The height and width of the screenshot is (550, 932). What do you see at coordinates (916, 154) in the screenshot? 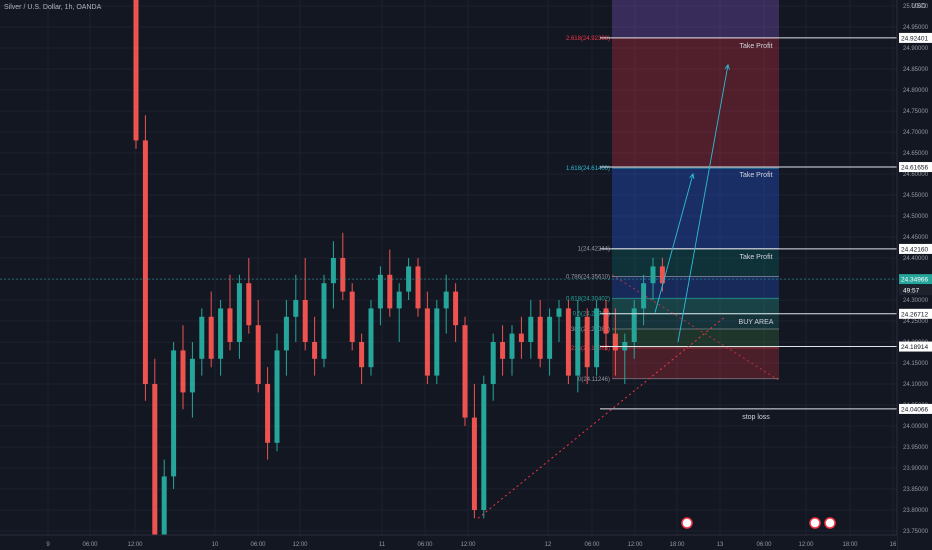
I see `y-tick-label: 24.65000` at bounding box center [916, 154].